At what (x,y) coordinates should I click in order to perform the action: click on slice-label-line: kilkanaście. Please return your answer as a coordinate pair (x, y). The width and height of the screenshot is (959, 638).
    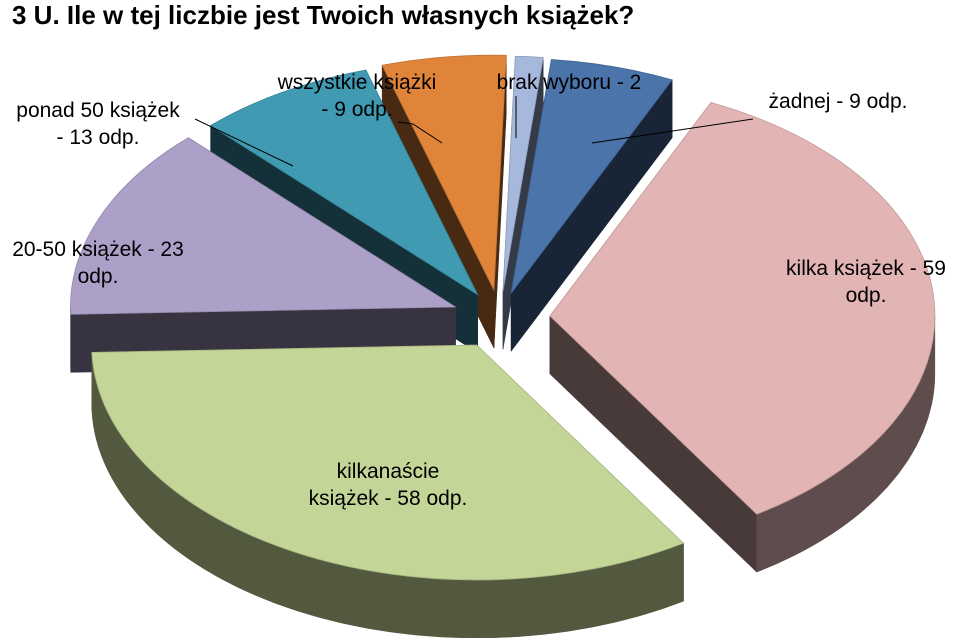
    Looking at the image, I should click on (388, 471).